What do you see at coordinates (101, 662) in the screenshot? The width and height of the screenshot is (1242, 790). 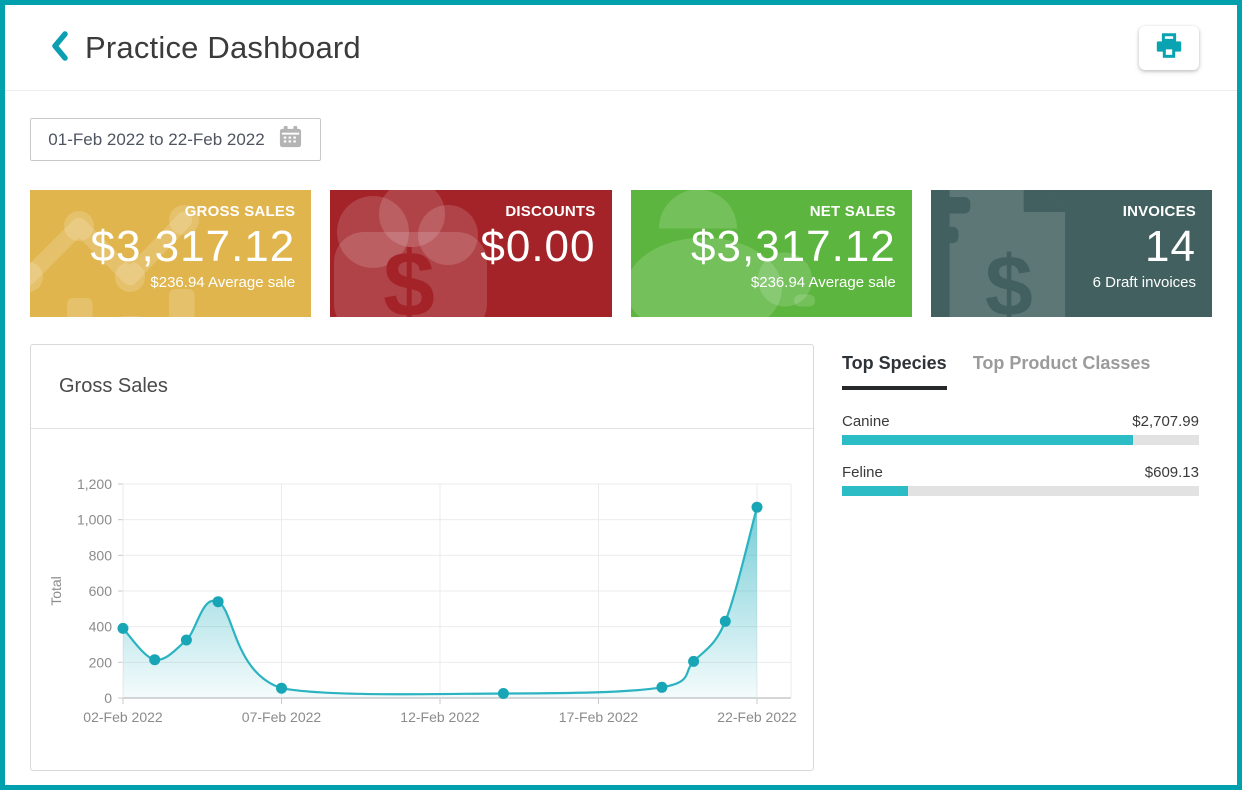 I see `svg-text: 200` at bounding box center [101, 662].